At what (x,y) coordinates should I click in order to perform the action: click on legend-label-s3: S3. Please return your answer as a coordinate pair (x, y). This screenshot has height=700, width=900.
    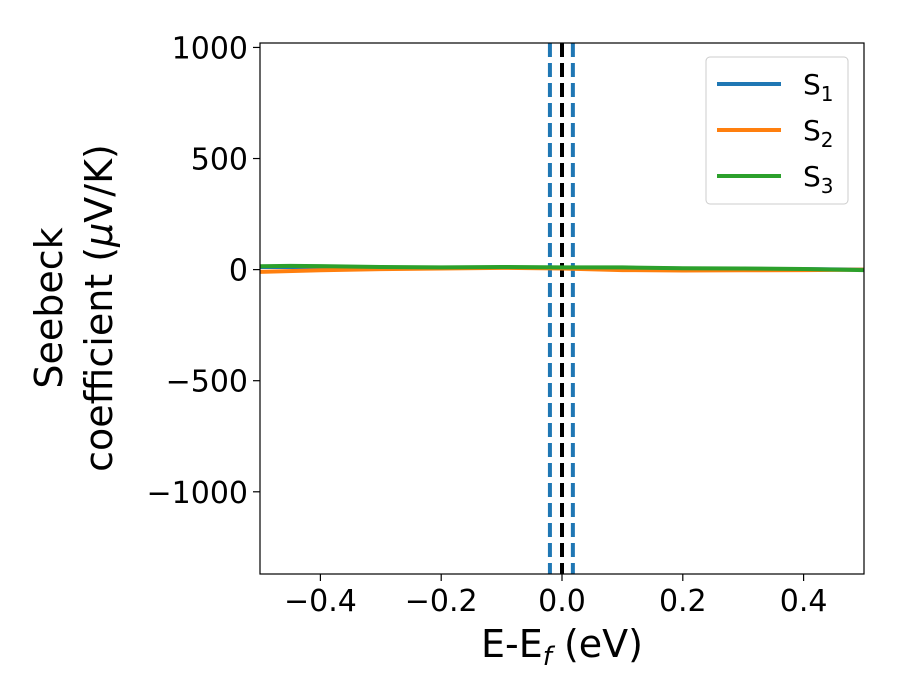
    Looking at the image, I should click on (818, 179).